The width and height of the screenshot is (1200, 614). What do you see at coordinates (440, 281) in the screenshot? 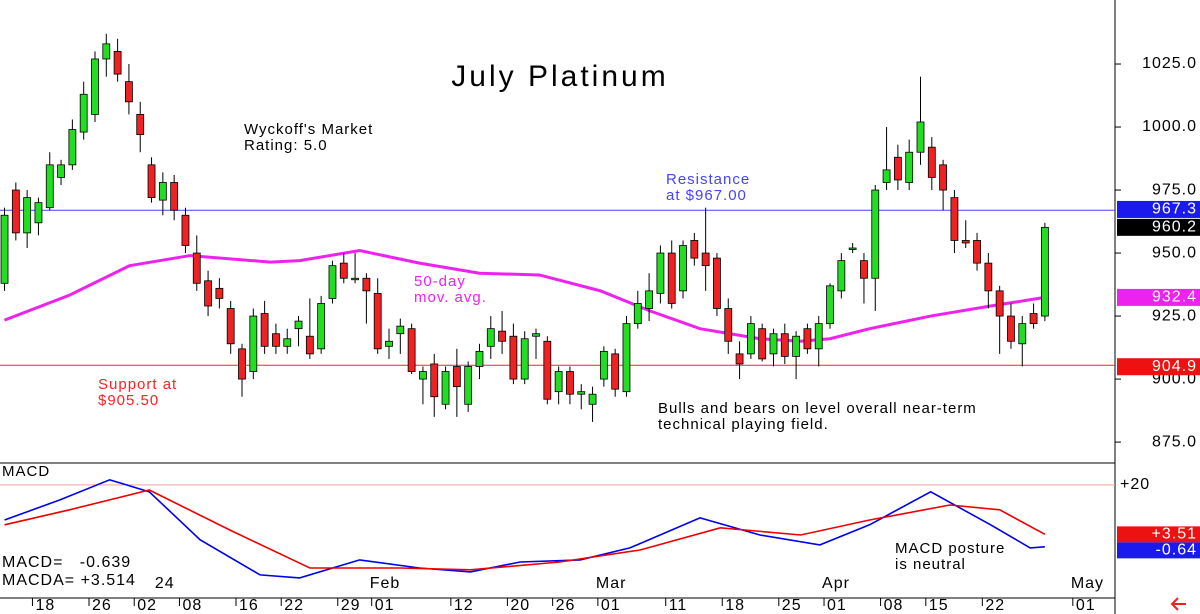
I see `ma-label: 50-day` at bounding box center [440, 281].